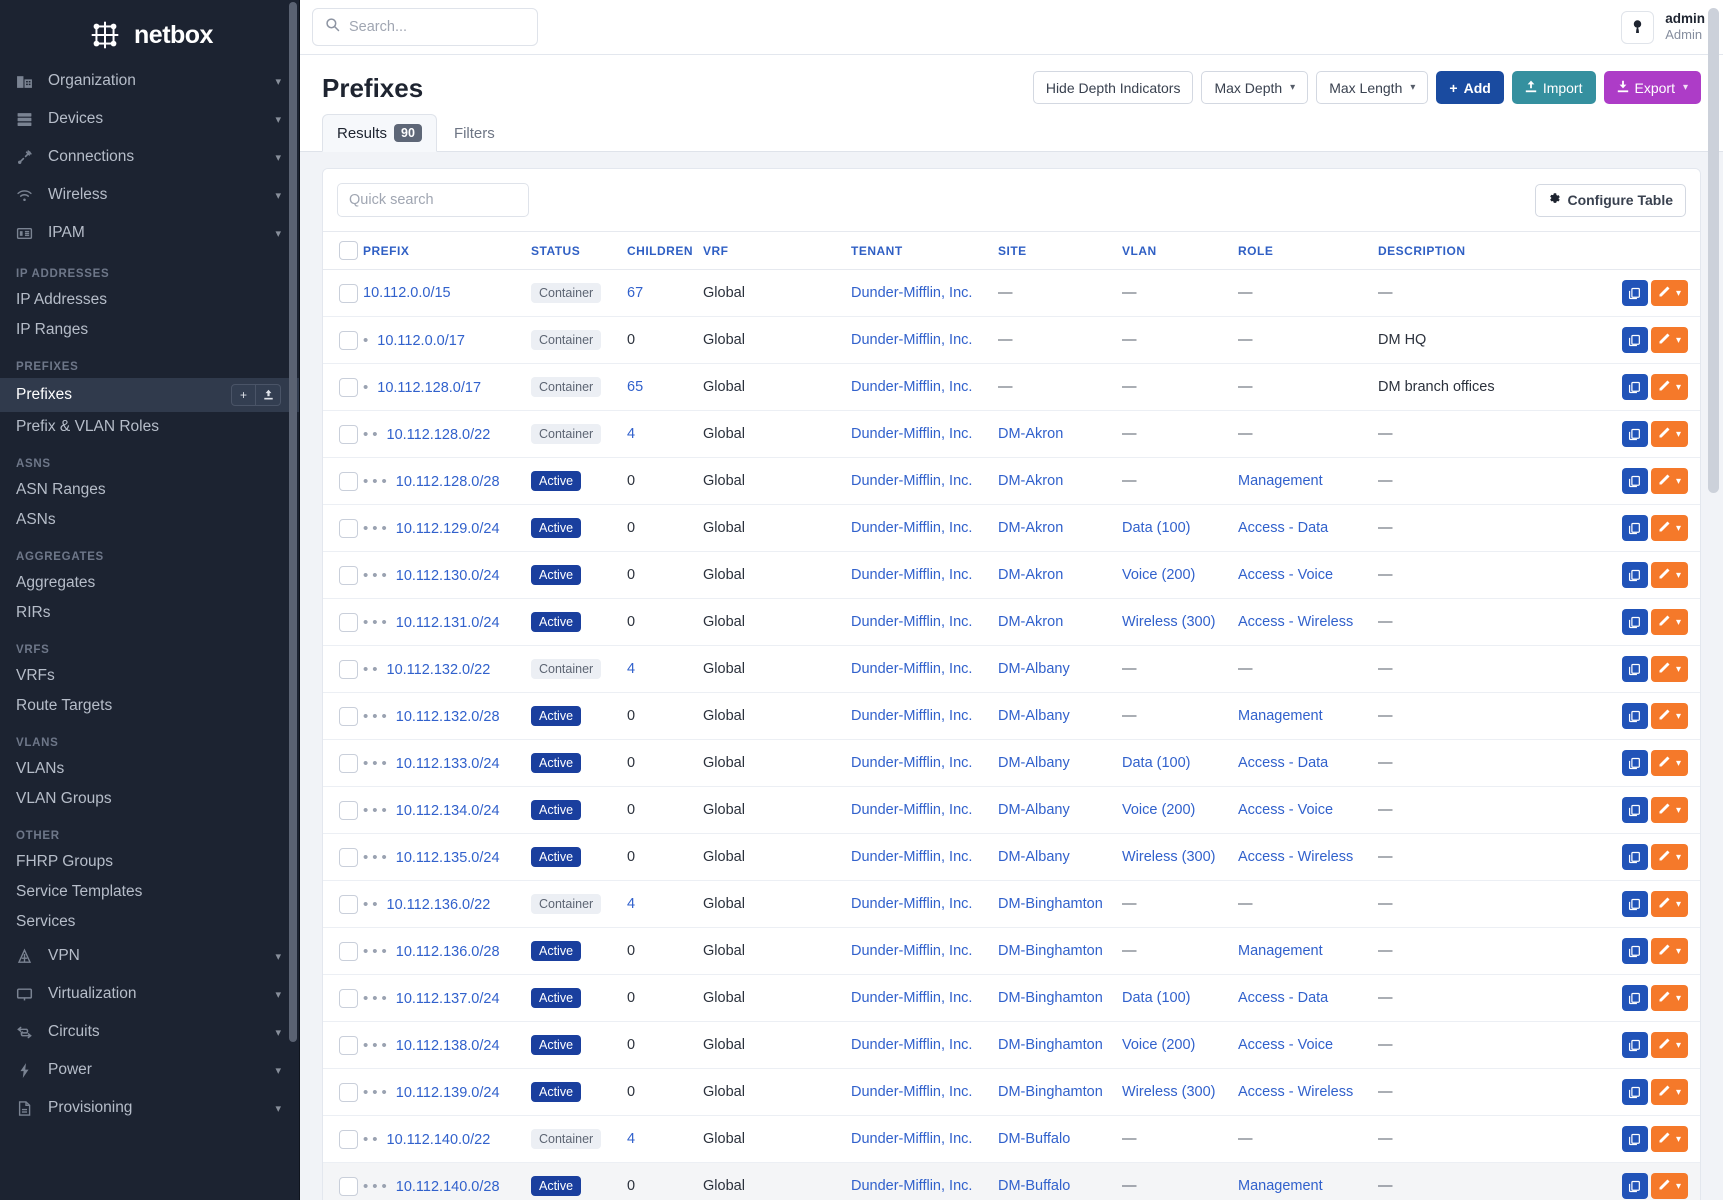 This screenshot has height=1200, width=1723. Describe the element at coordinates (149, 799) in the screenshot. I see `sidebar-item-vlan-groups: VLAN Groups` at that location.